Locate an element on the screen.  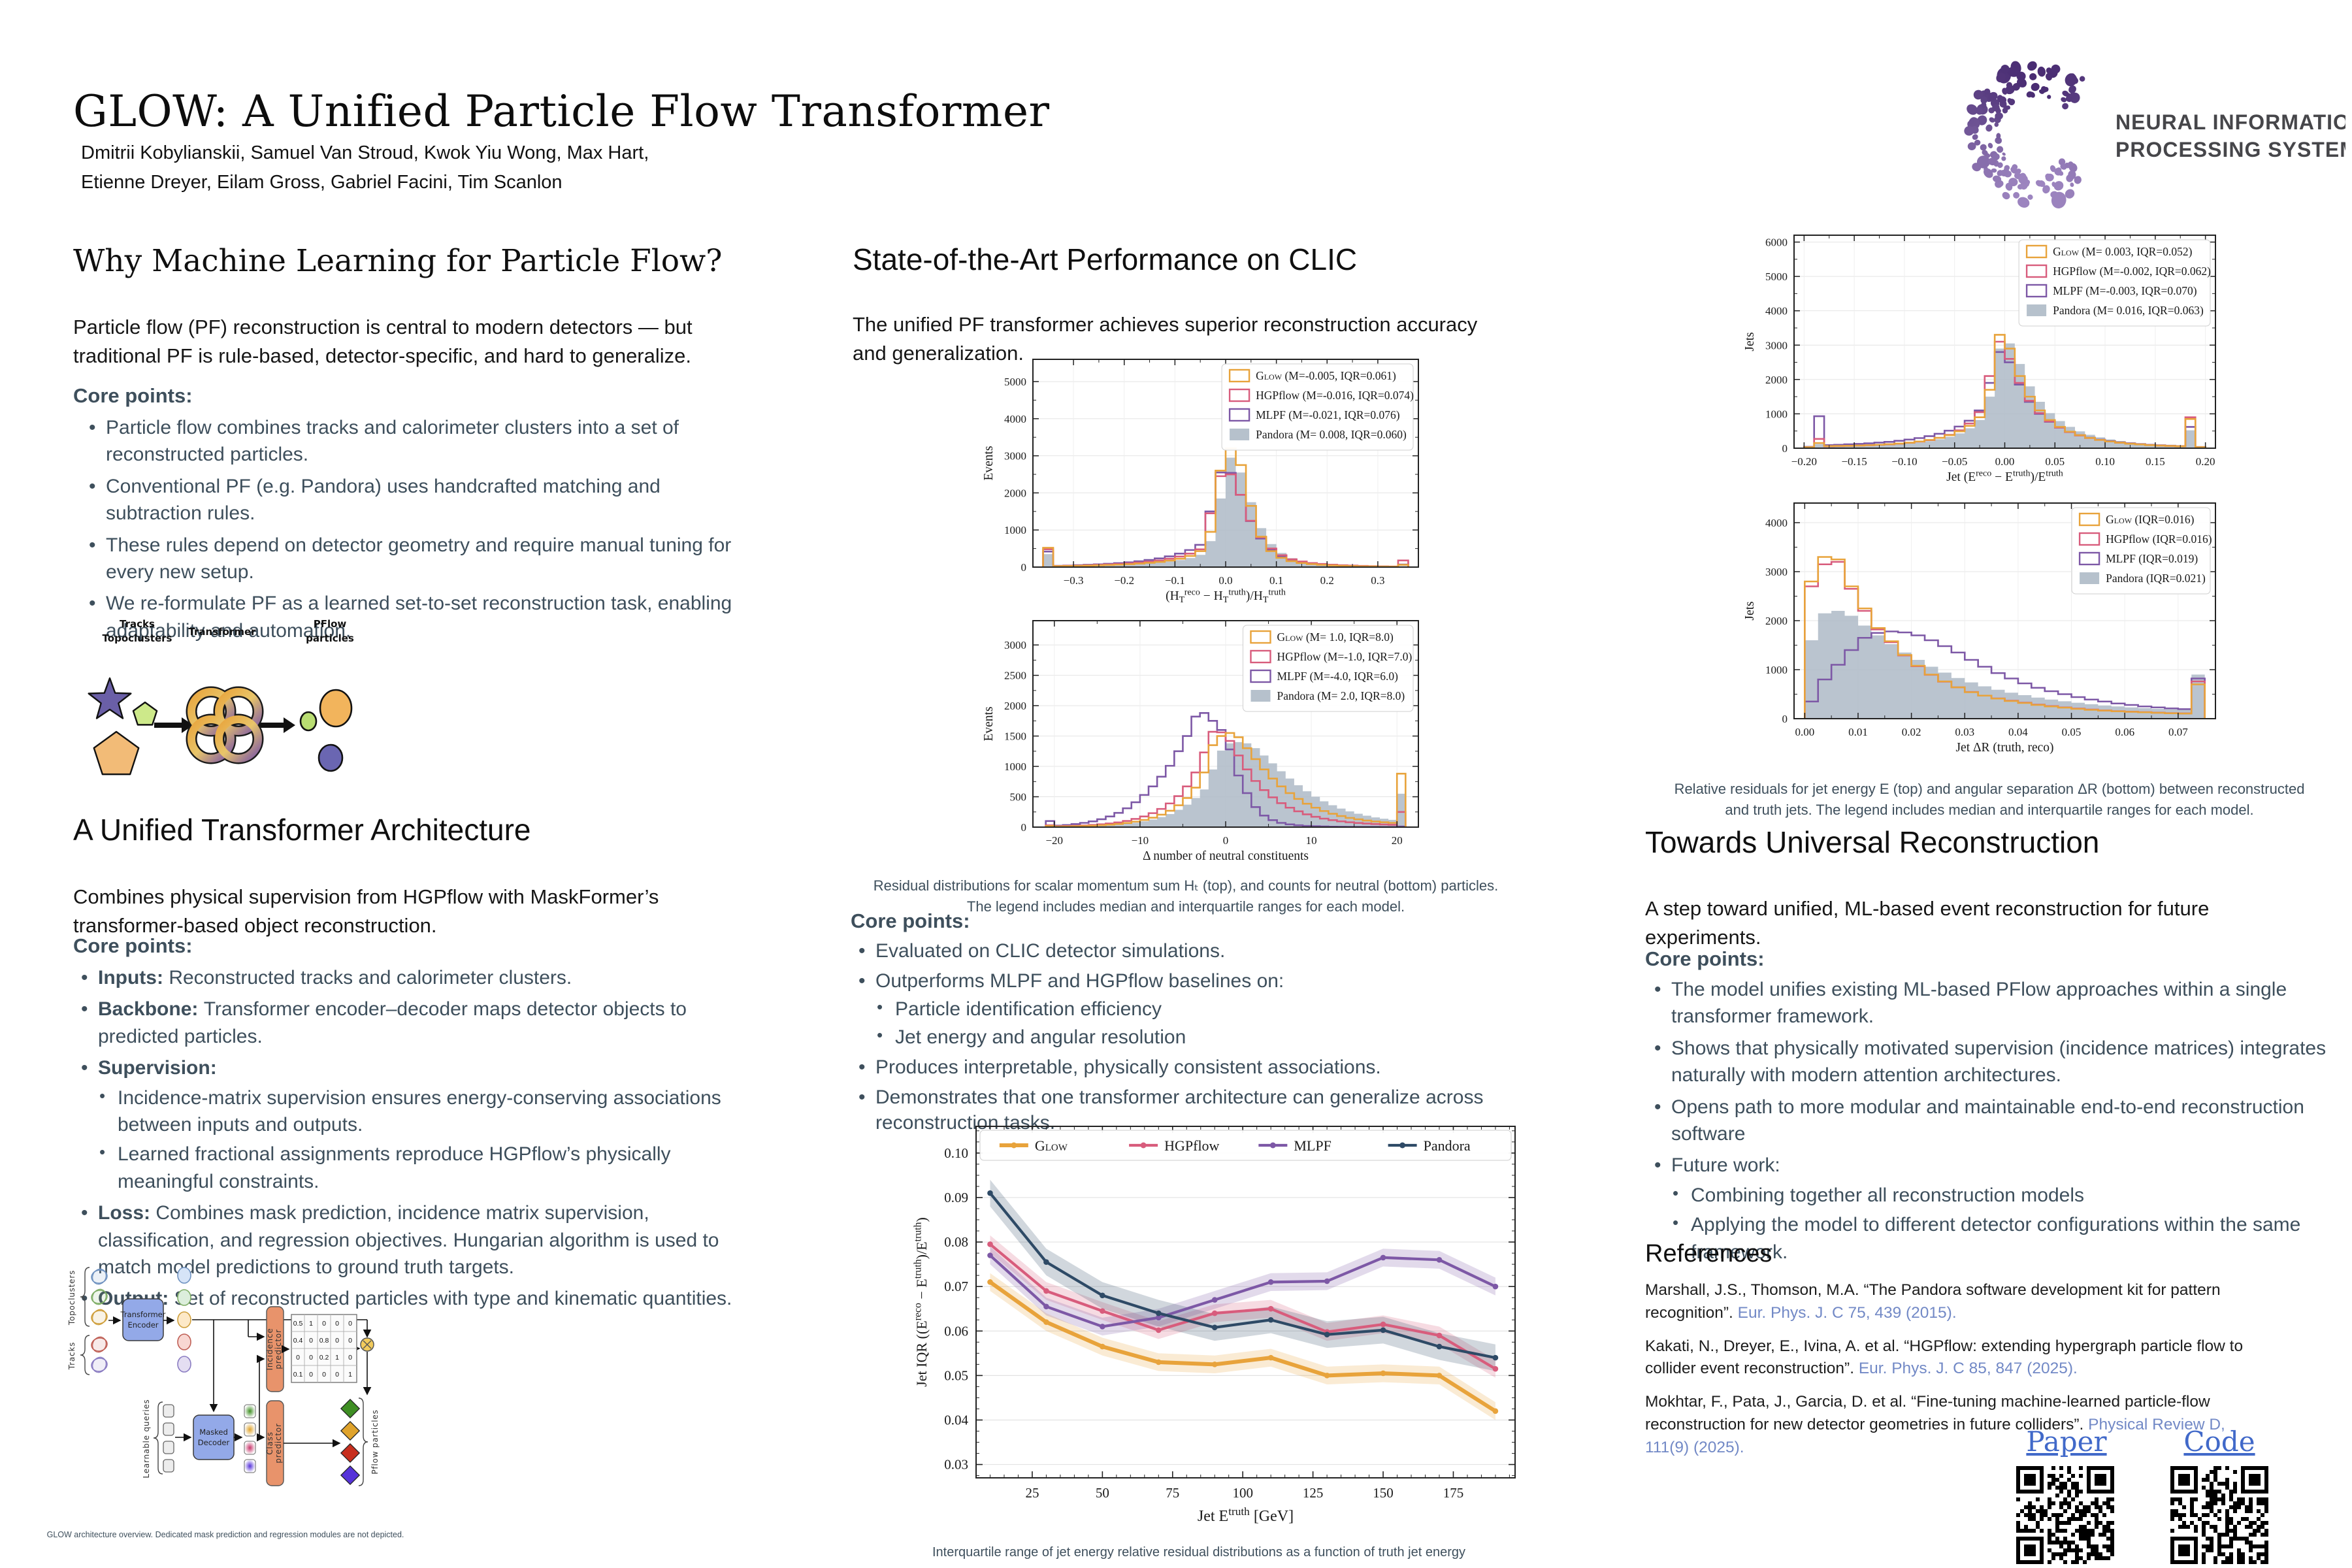
arch-label-queries: Learnable queries is located at coordinates (146, 1438).